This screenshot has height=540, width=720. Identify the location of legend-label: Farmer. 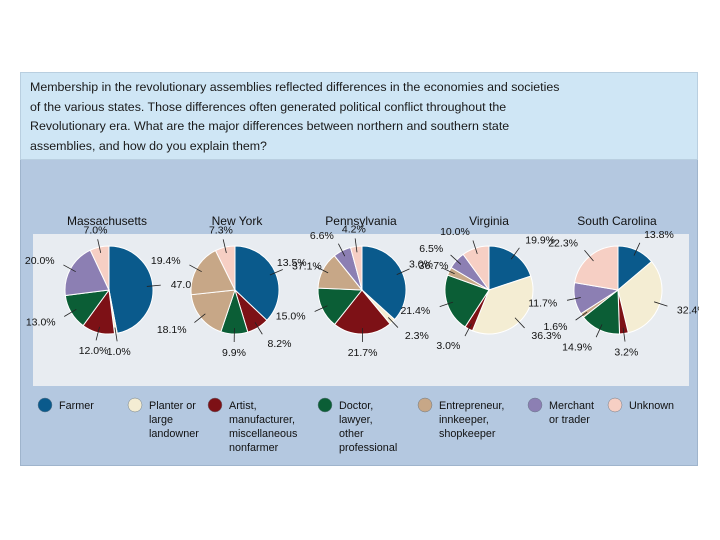
(76, 406).